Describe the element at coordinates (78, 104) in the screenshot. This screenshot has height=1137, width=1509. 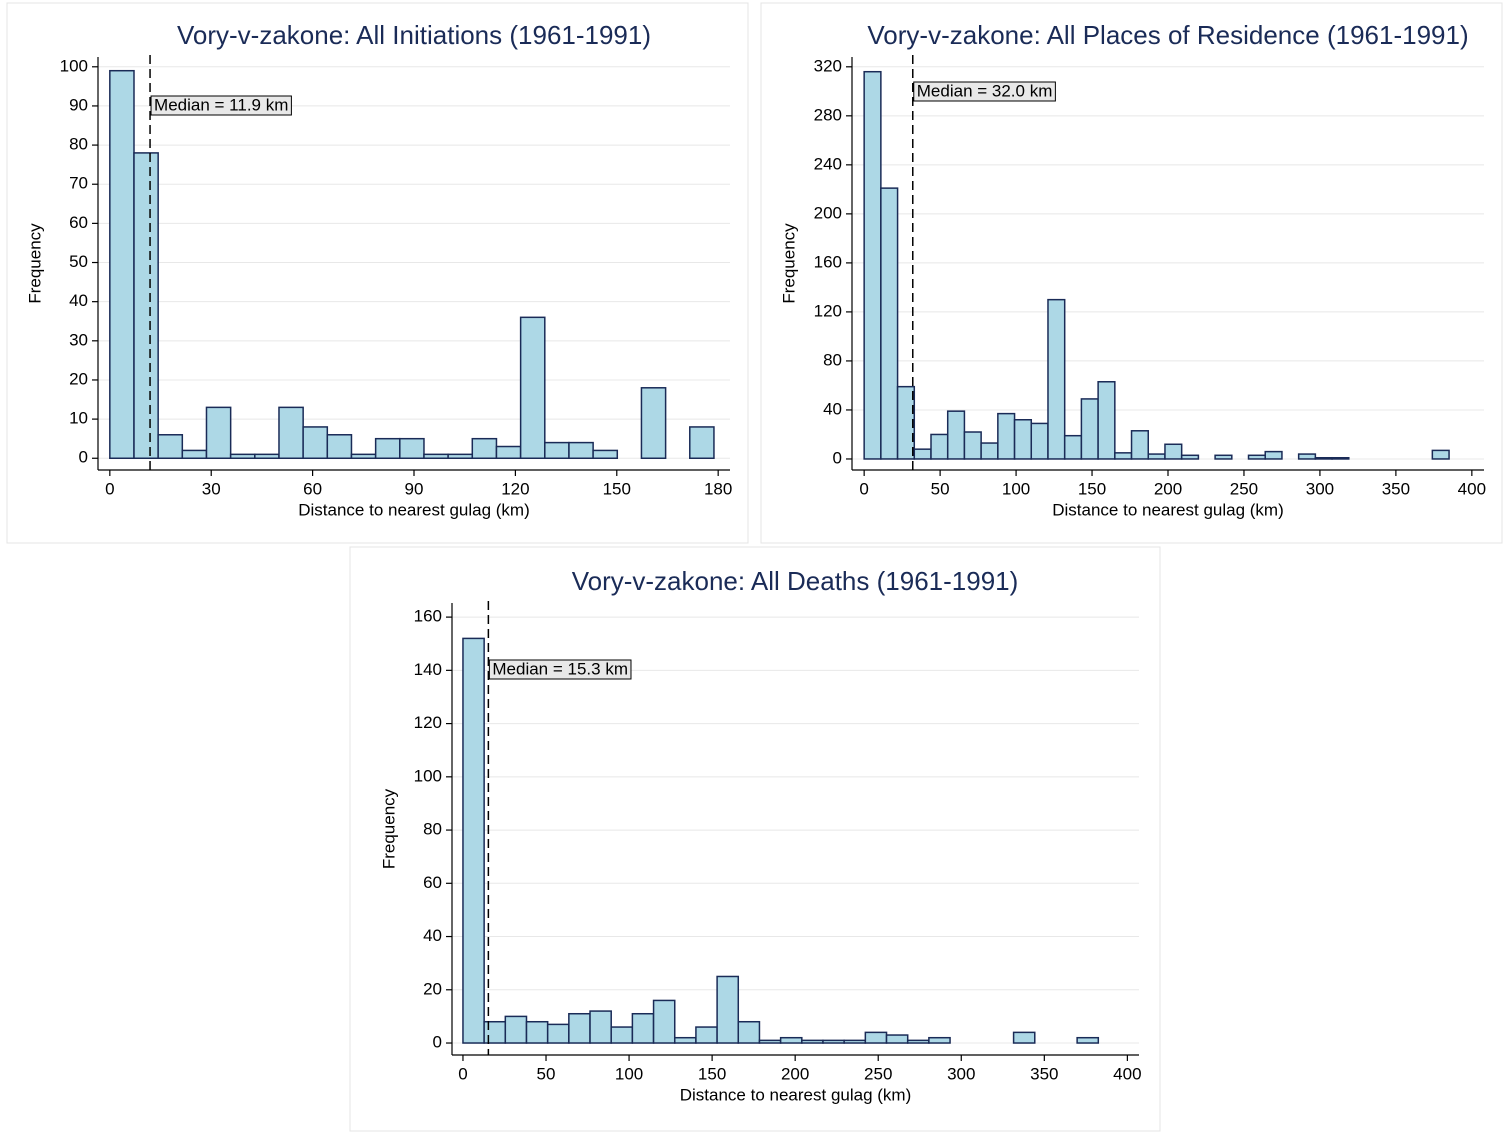
I see `y-tick-label: 90` at that location.